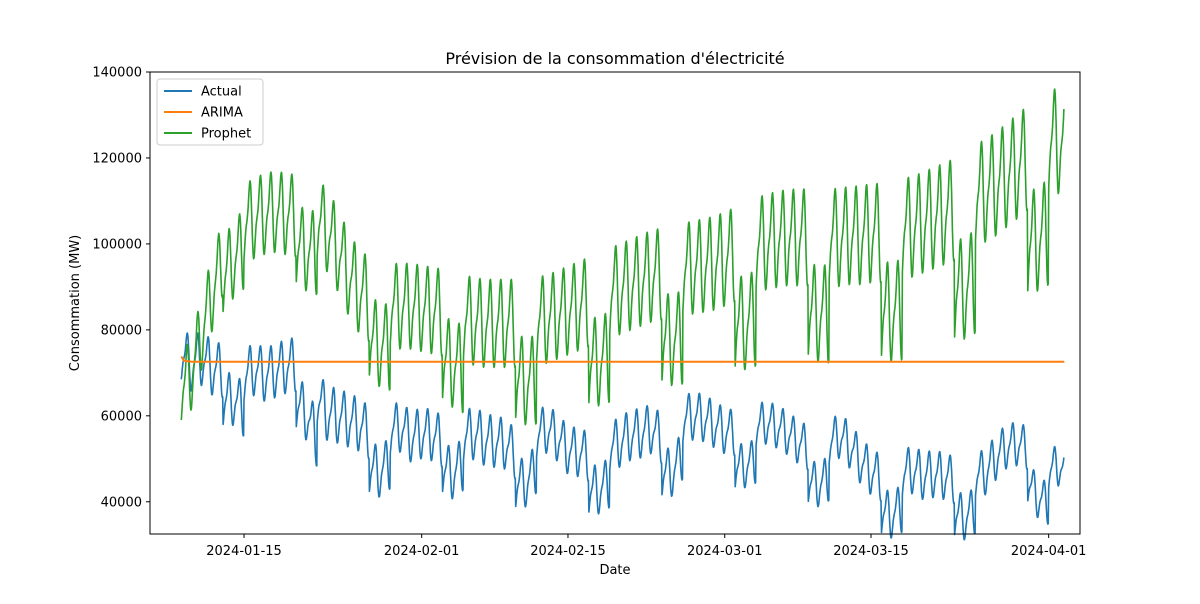 Image resolution: width=1200 pixels, height=604 pixels. What do you see at coordinates (221, 92) in the screenshot?
I see `legend-label-actual: Actual` at bounding box center [221, 92].